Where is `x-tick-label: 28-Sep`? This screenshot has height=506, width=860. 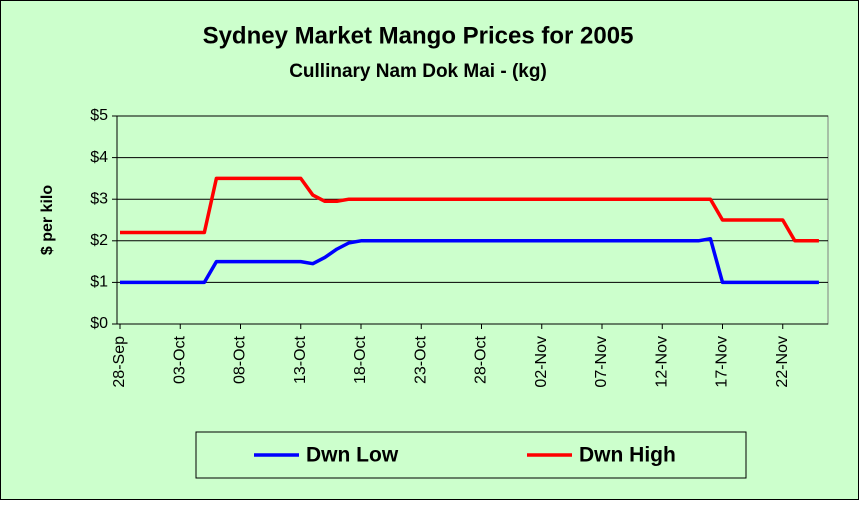
x-tick-label: 28-Sep is located at coordinates (119, 362).